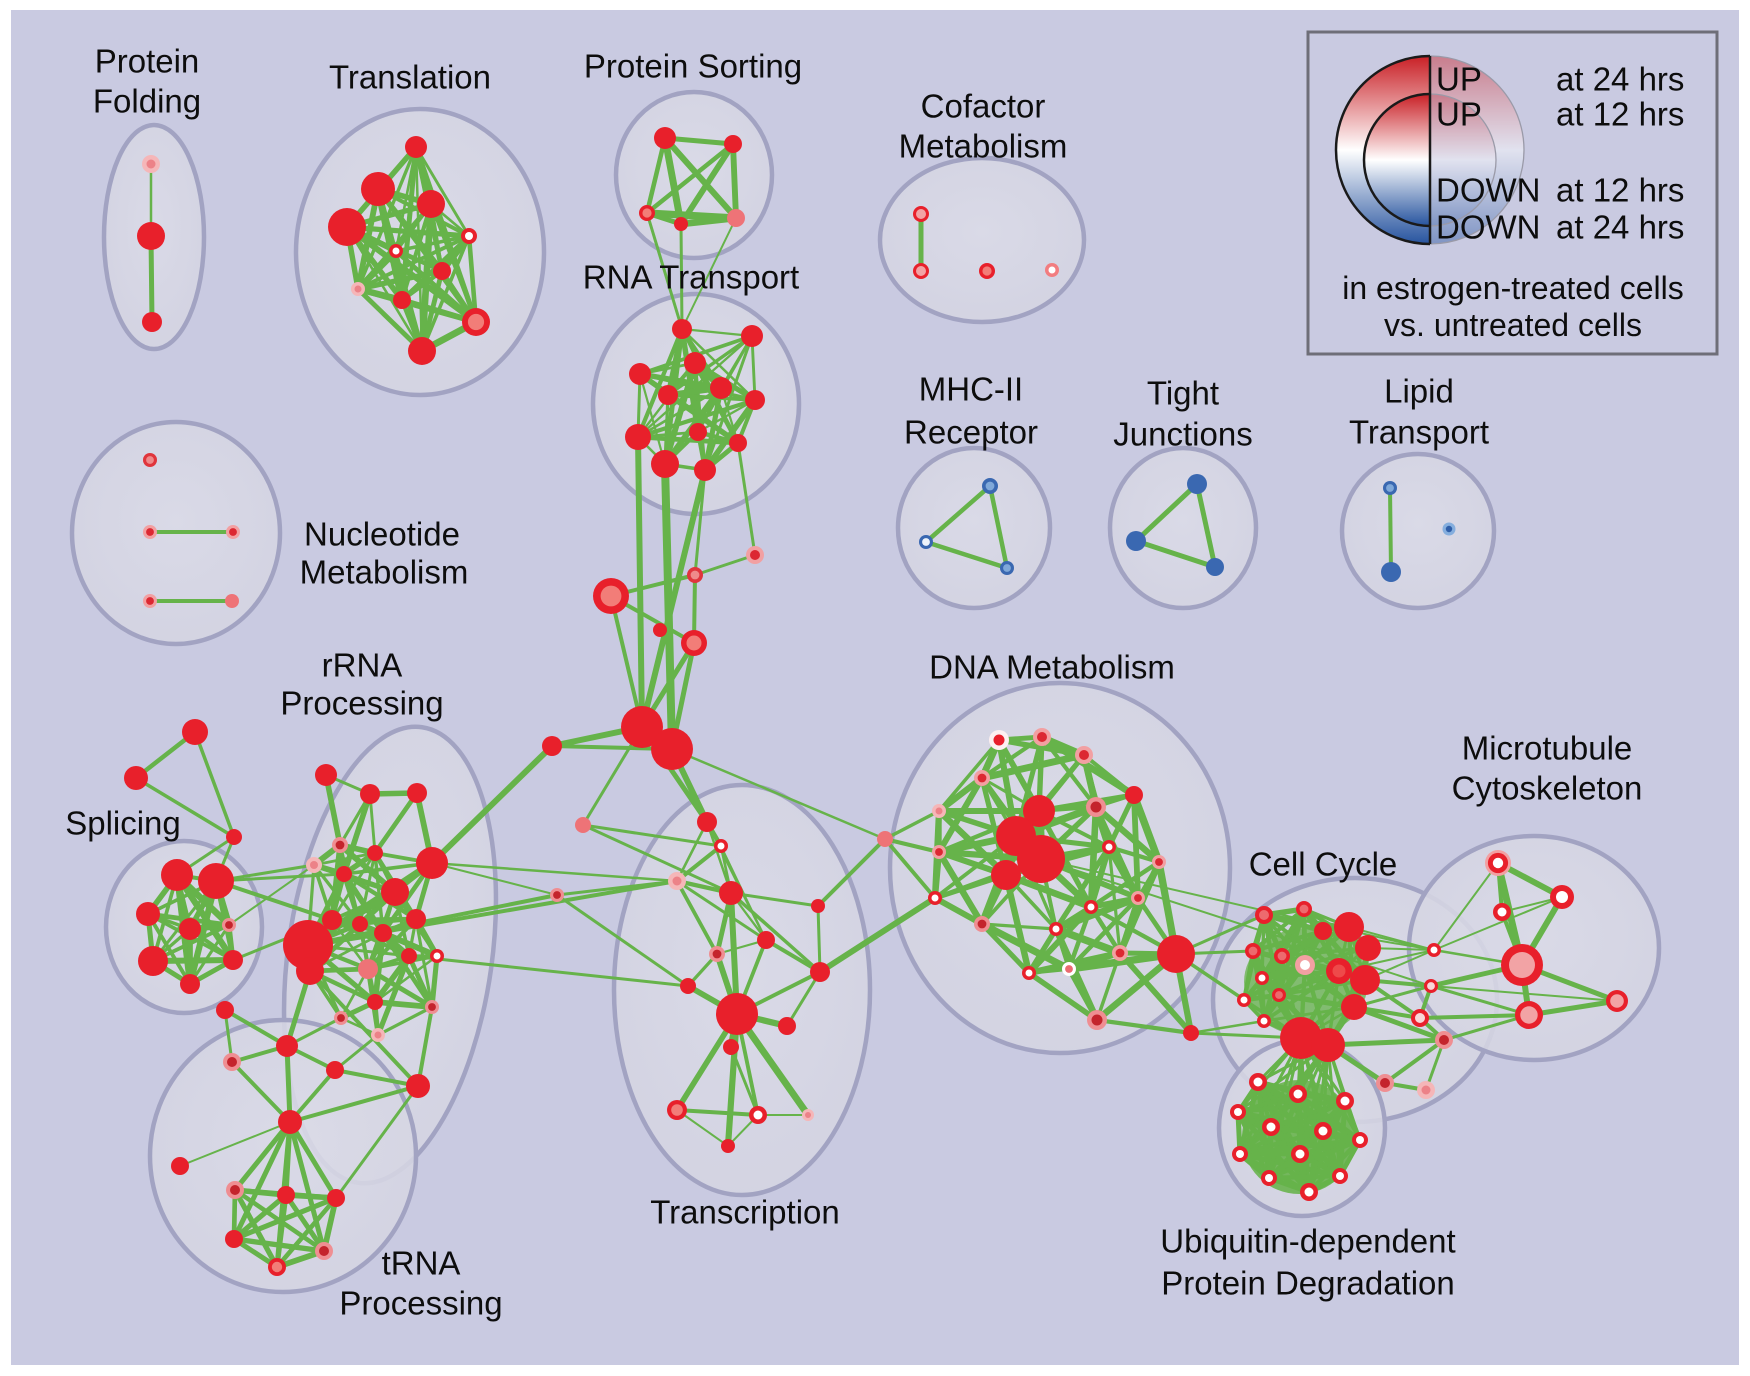 The height and width of the screenshot is (1376, 1750). Describe the element at coordinates (147, 101) in the screenshot. I see `svg-text: Folding` at that location.